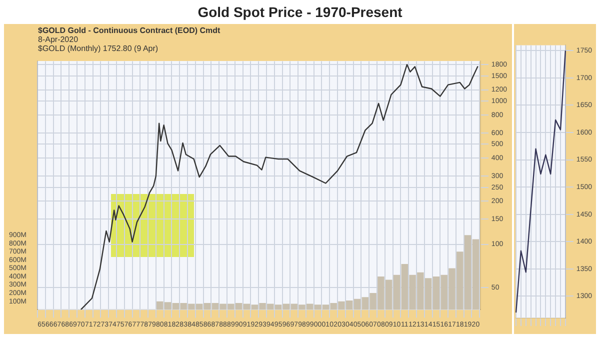  What do you see at coordinates (98, 48) in the screenshot?
I see `text: $GOLD (Monthly) 1752.80 (9 Apr)` at bounding box center [98, 48].